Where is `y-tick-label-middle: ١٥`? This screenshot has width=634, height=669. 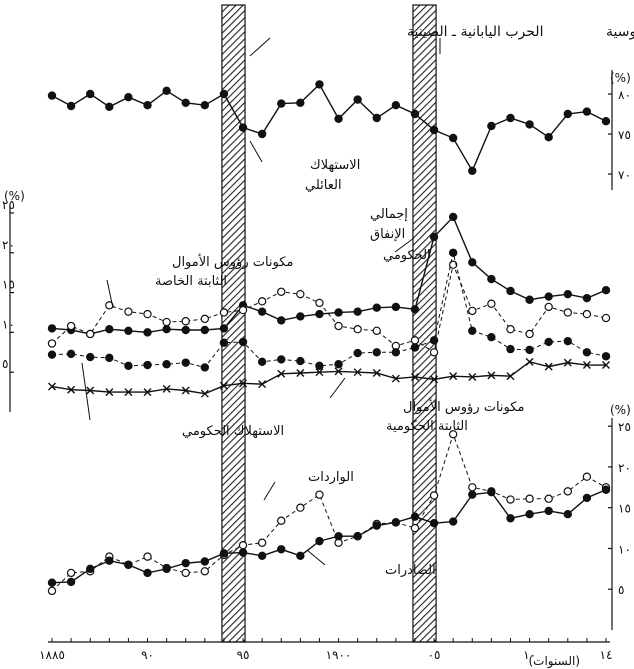
y-tick-label-middle: ١٥ is located at coordinates (8, 285).